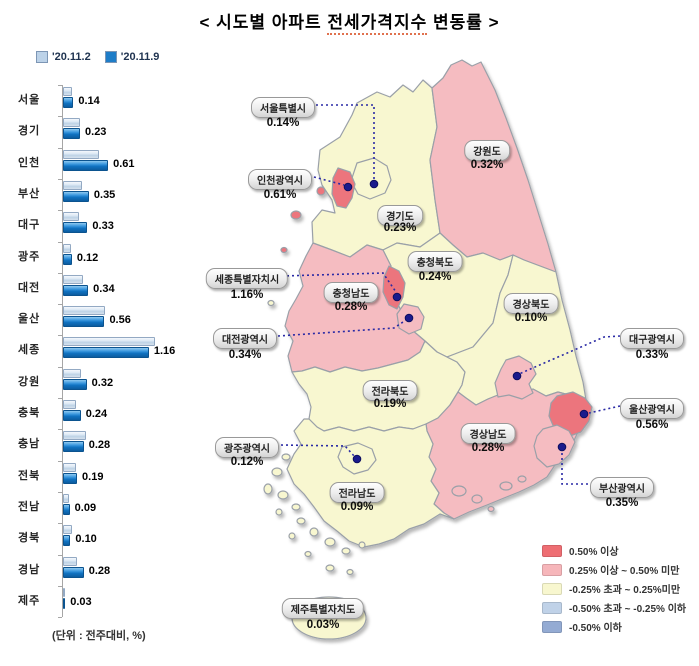  Describe the element at coordinates (595, 628) in the screenshot. I see `map-legend-label: -0.50% 이하` at that location.